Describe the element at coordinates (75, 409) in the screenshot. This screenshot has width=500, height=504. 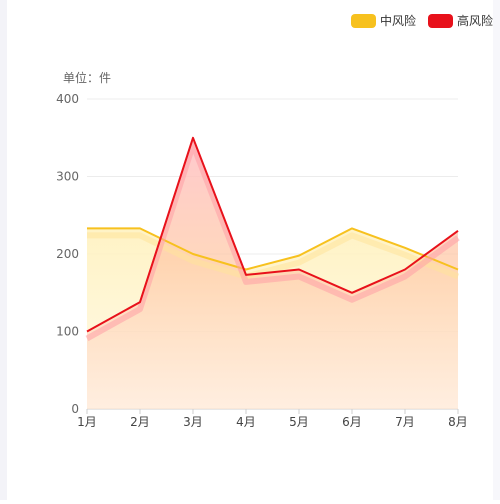
I see `y-tick-label: 0` at that location.